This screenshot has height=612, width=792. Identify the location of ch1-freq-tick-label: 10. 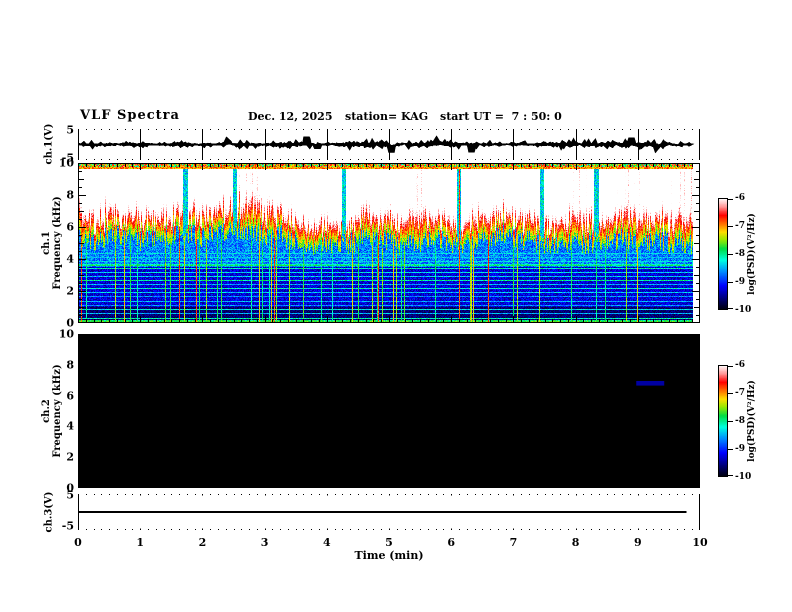
(66, 163).